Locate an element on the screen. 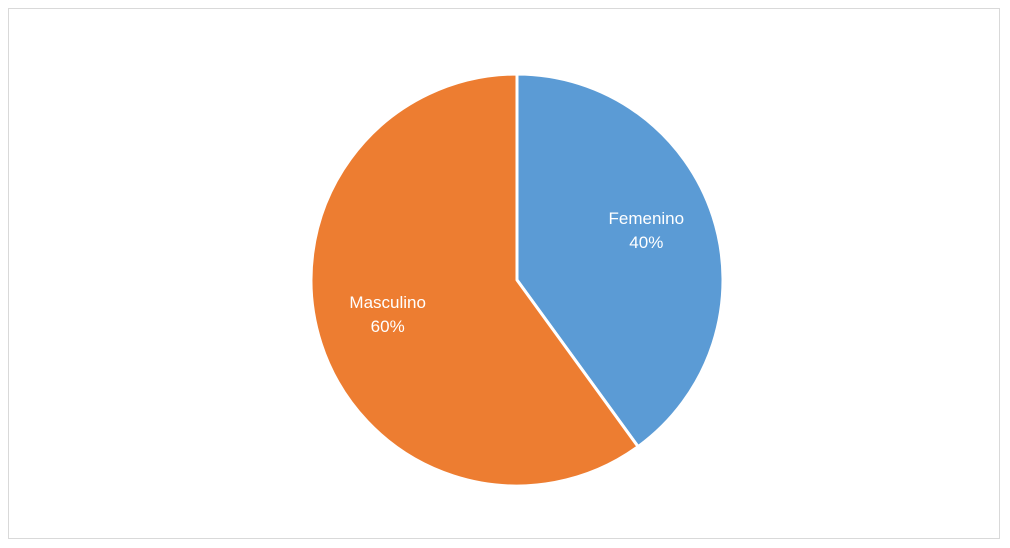  slice-label-masculino: Masculino 60% is located at coordinates (387, 314).